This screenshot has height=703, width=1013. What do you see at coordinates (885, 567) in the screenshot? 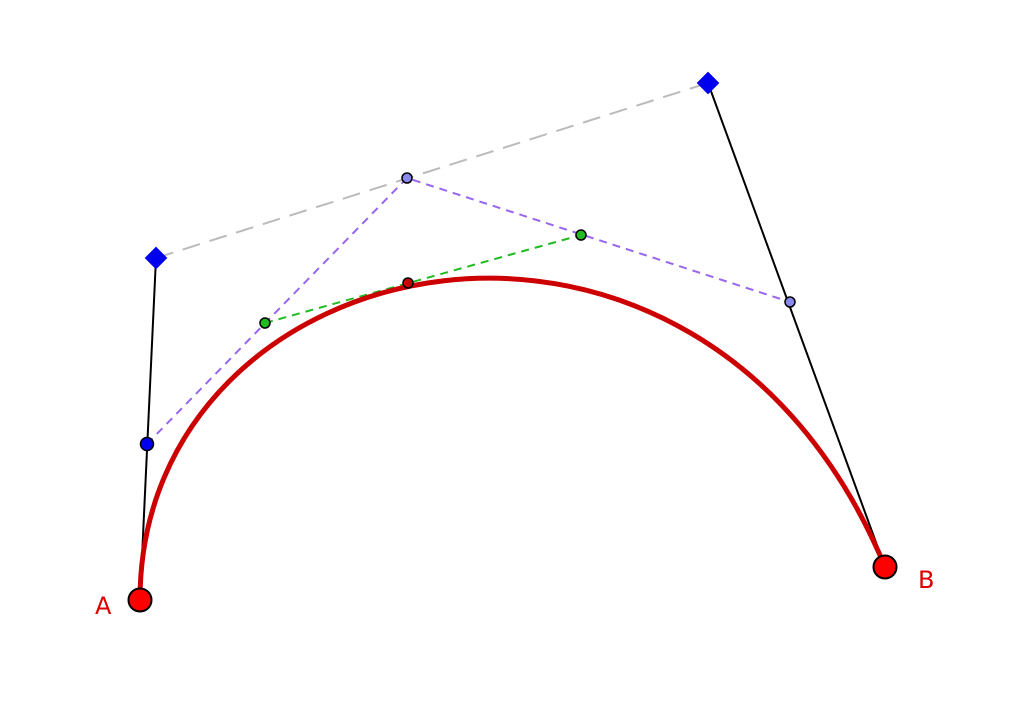
I see `endpoint-b-circle-icon` at bounding box center [885, 567].